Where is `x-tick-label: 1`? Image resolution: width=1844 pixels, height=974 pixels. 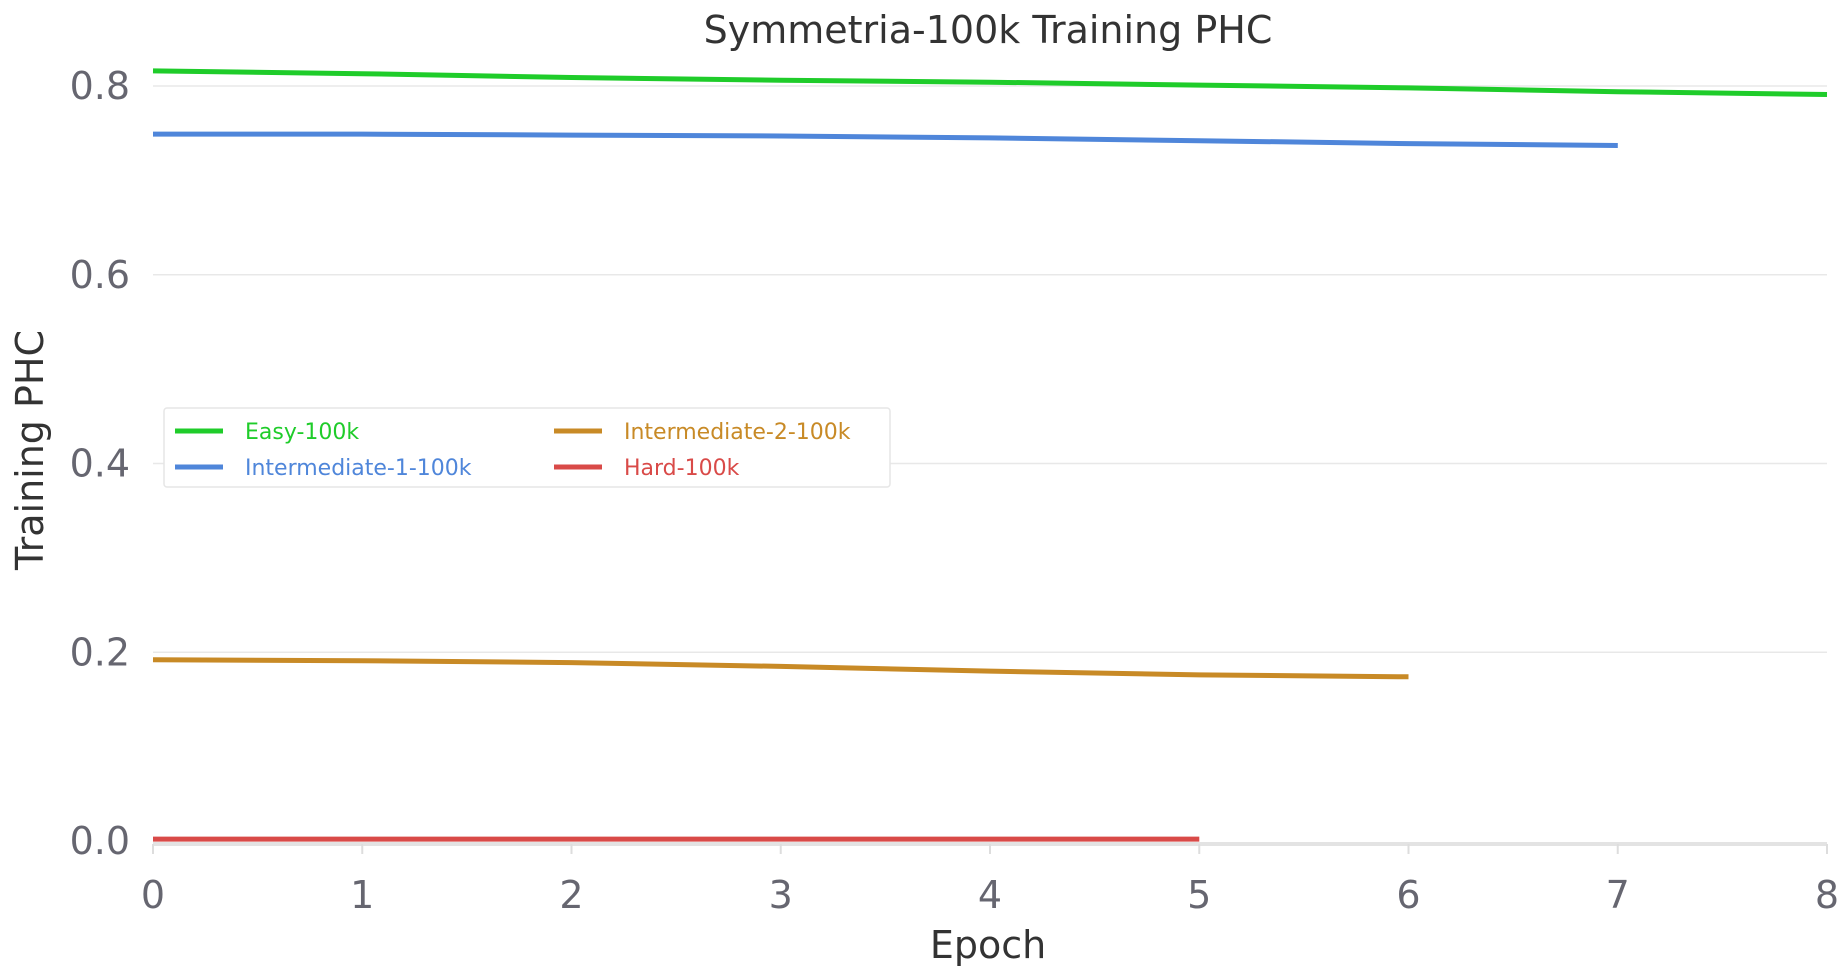
x-tick-label: 1 is located at coordinates (362, 895).